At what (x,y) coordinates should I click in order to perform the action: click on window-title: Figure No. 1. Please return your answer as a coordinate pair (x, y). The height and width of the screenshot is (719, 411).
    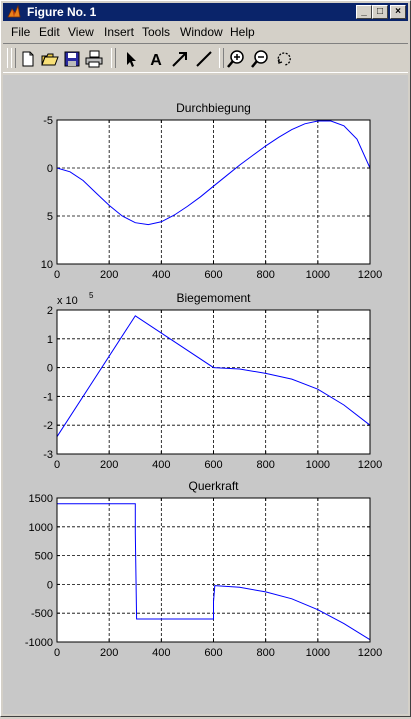
    Looking at the image, I should click on (62, 12).